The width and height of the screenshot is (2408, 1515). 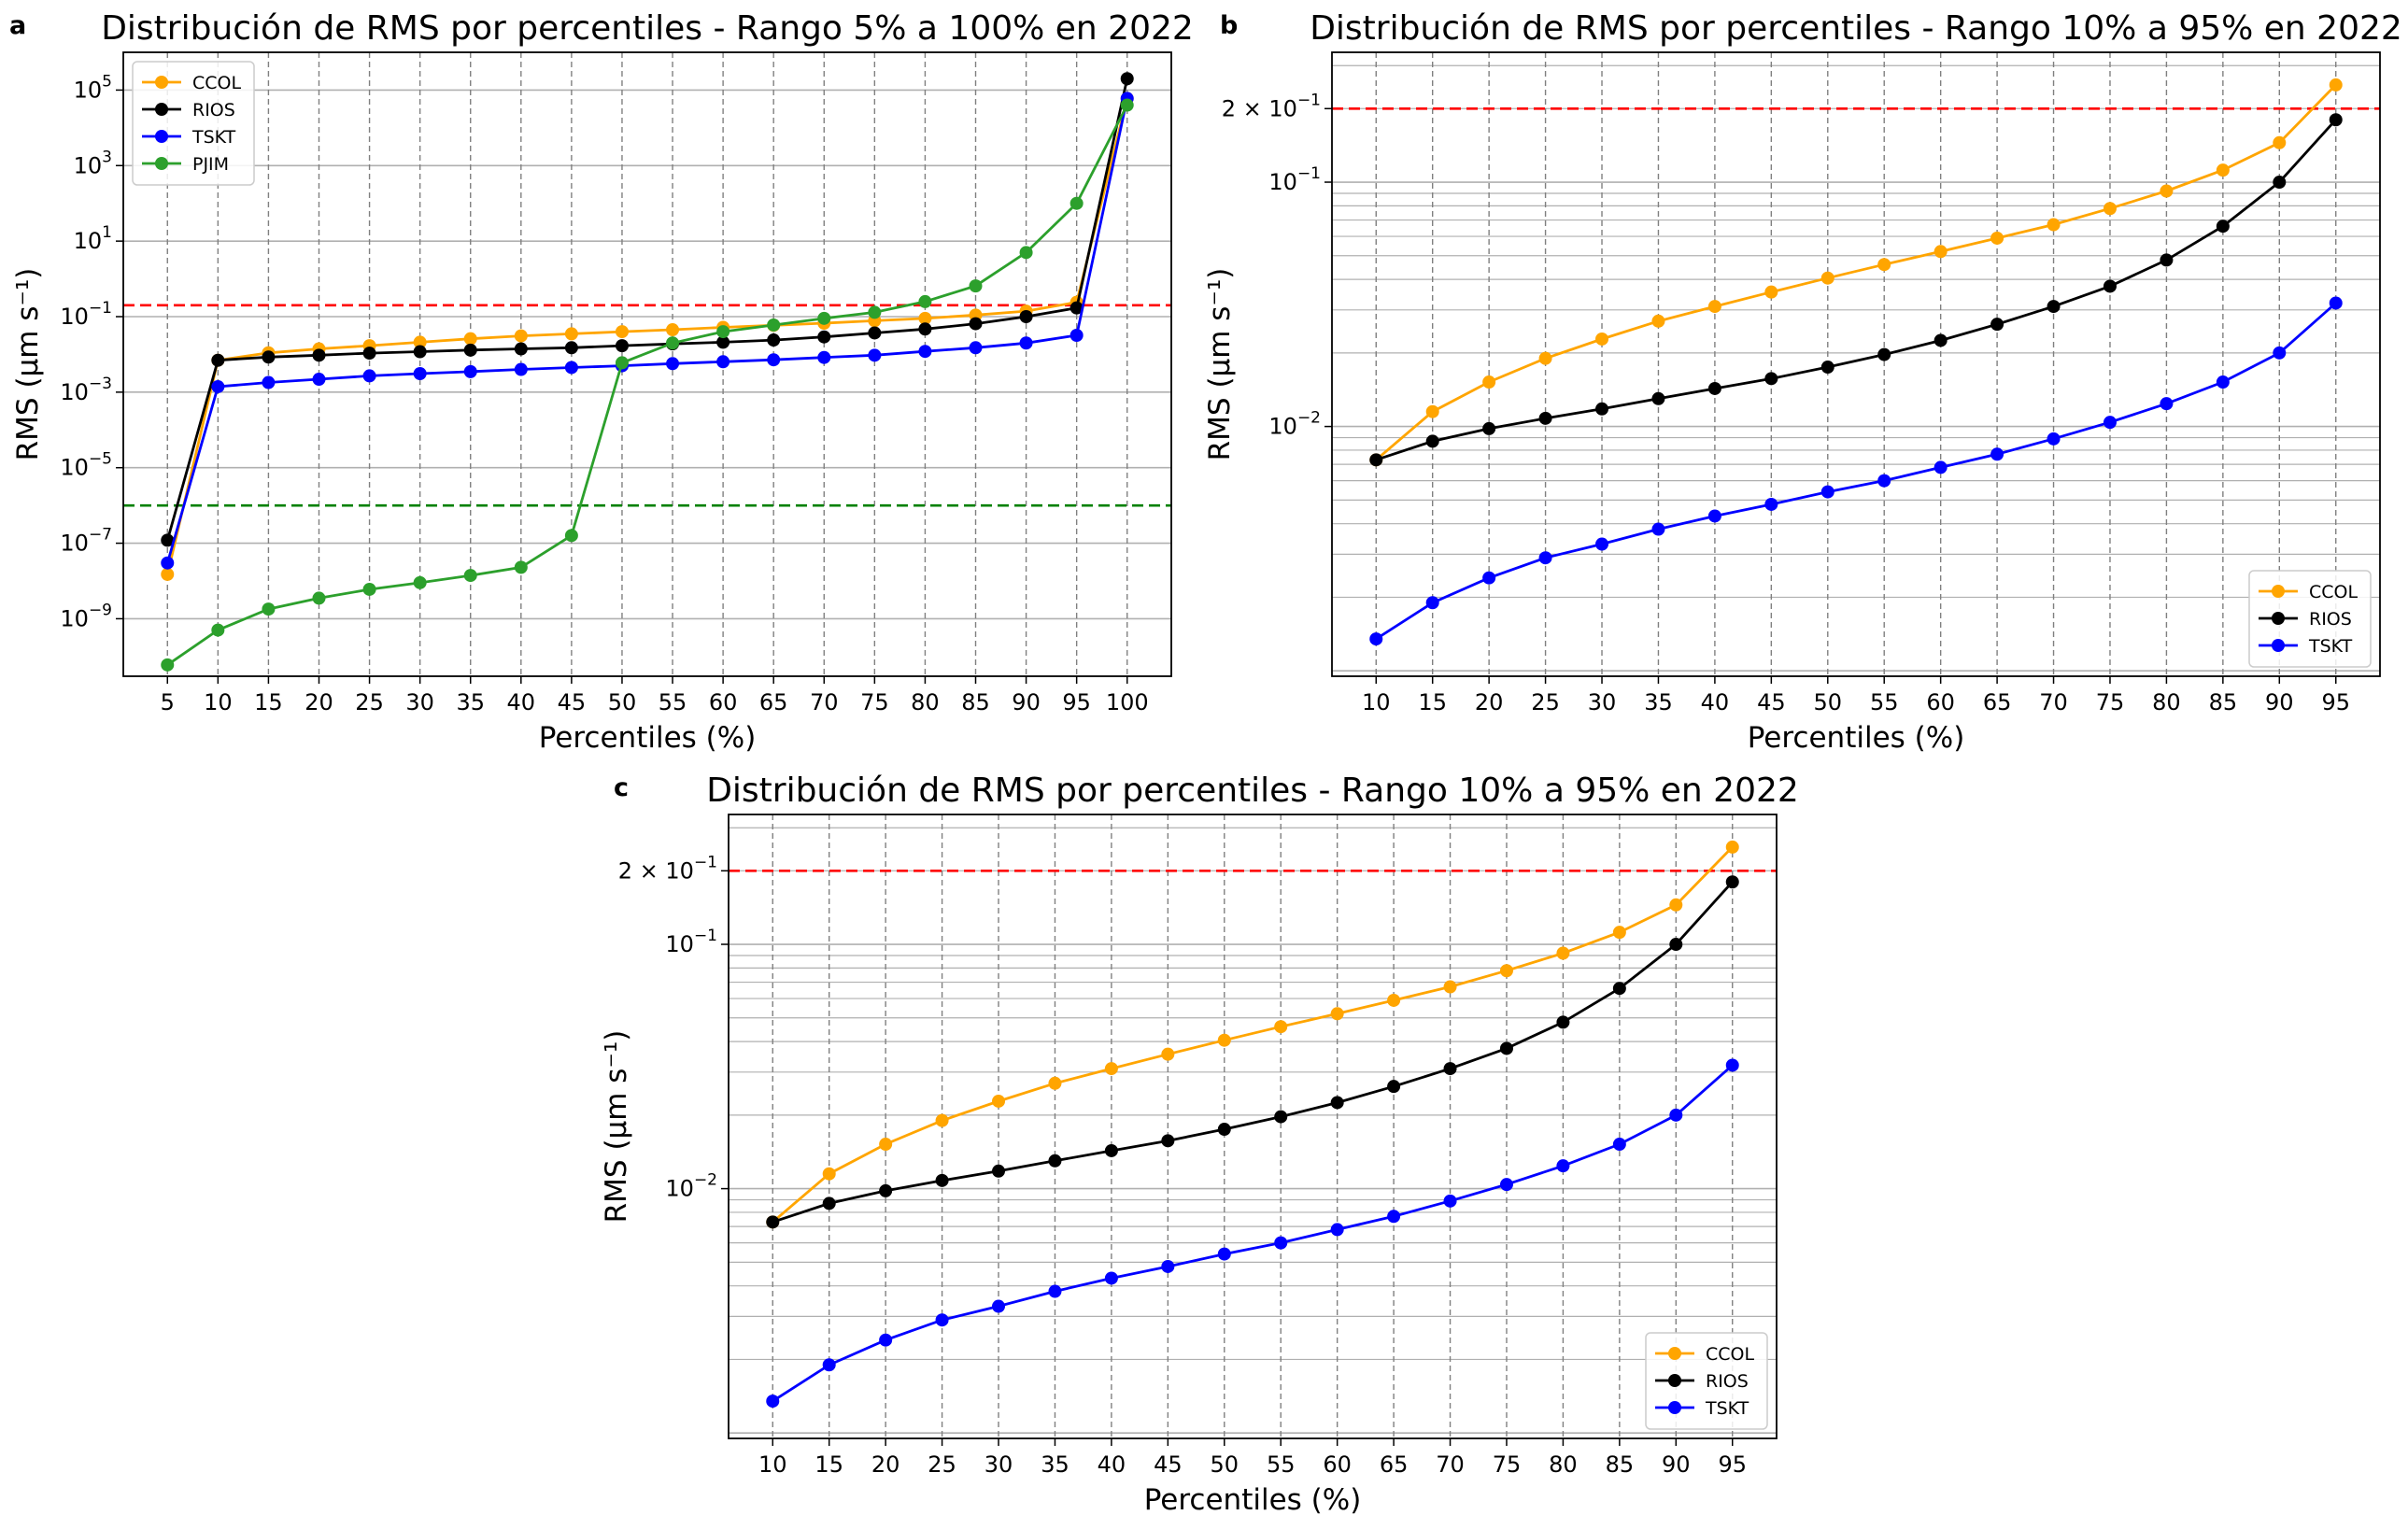 What do you see at coordinates (2278, 645) in the screenshot?
I see `legend-marker-tskt` at bounding box center [2278, 645].